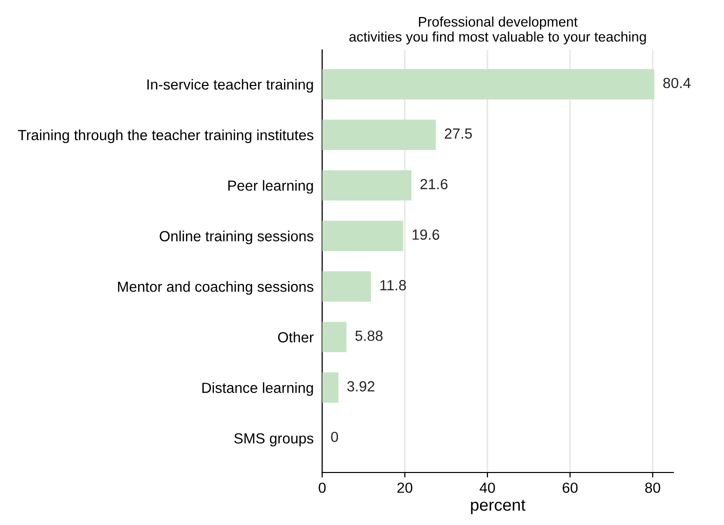  What do you see at coordinates (434, 184) in the screenshot?
I see `data-label: 21.6` at bounding box center [434, 184].